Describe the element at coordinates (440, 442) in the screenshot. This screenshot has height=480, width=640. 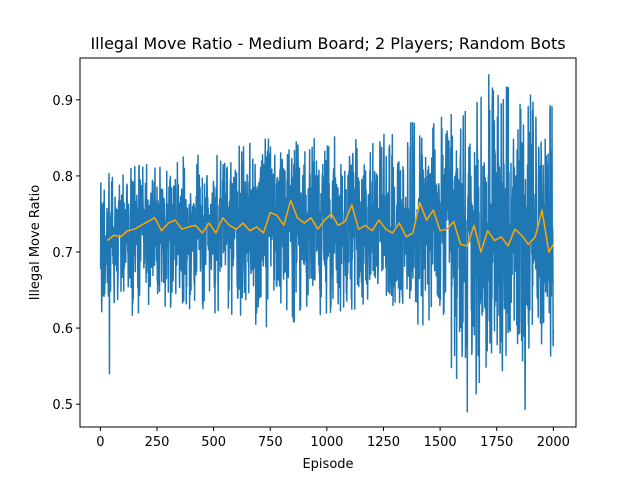
I see `x-tick-label: 1500` at that location.